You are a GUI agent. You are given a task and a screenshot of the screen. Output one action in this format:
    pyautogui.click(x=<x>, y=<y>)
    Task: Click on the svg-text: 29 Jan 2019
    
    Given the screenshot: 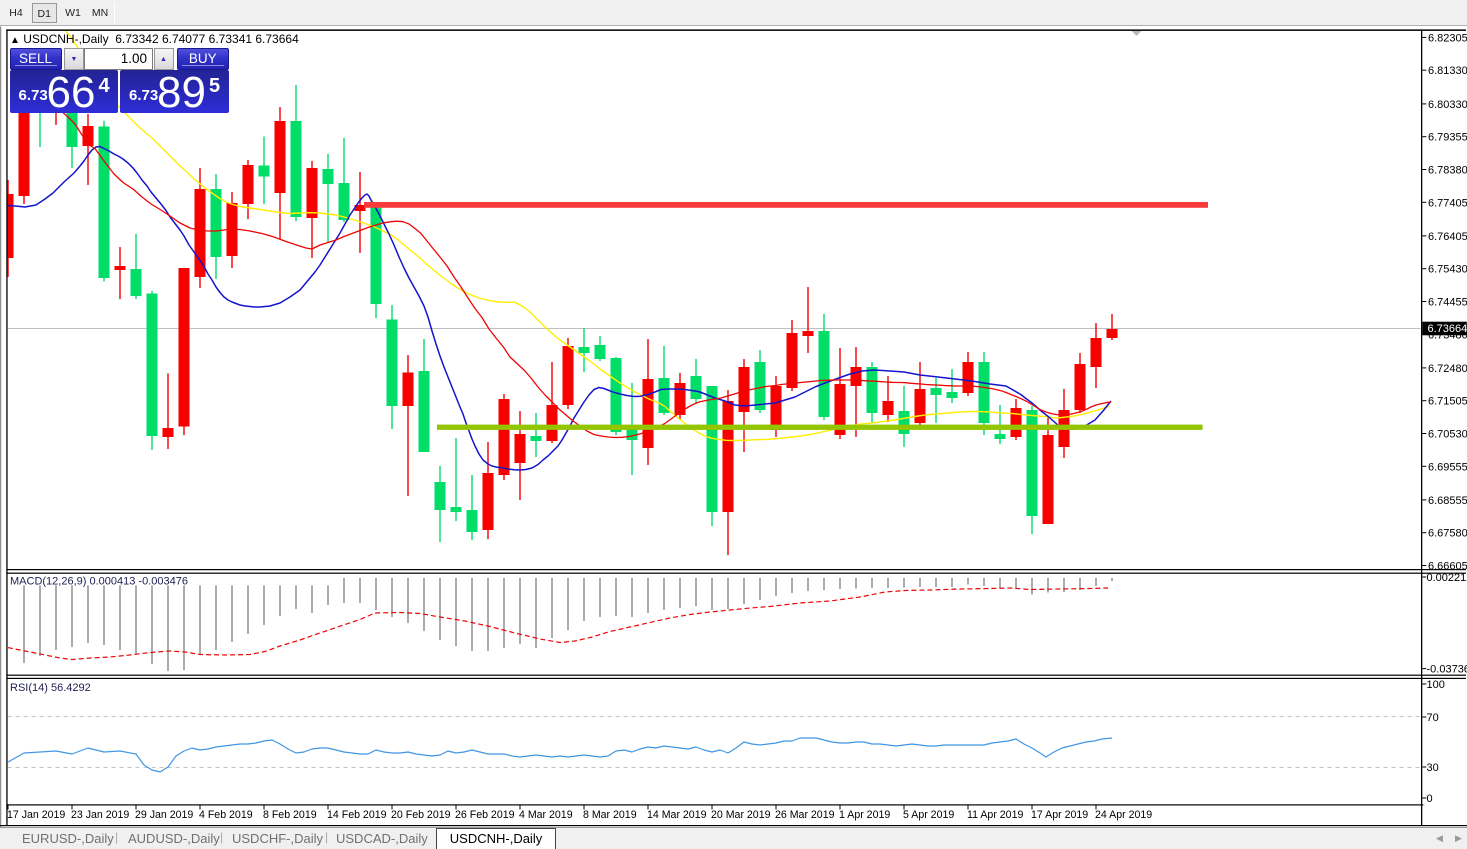 What is the action you would take?
    pyautogui.click(x=164, y=815)
    